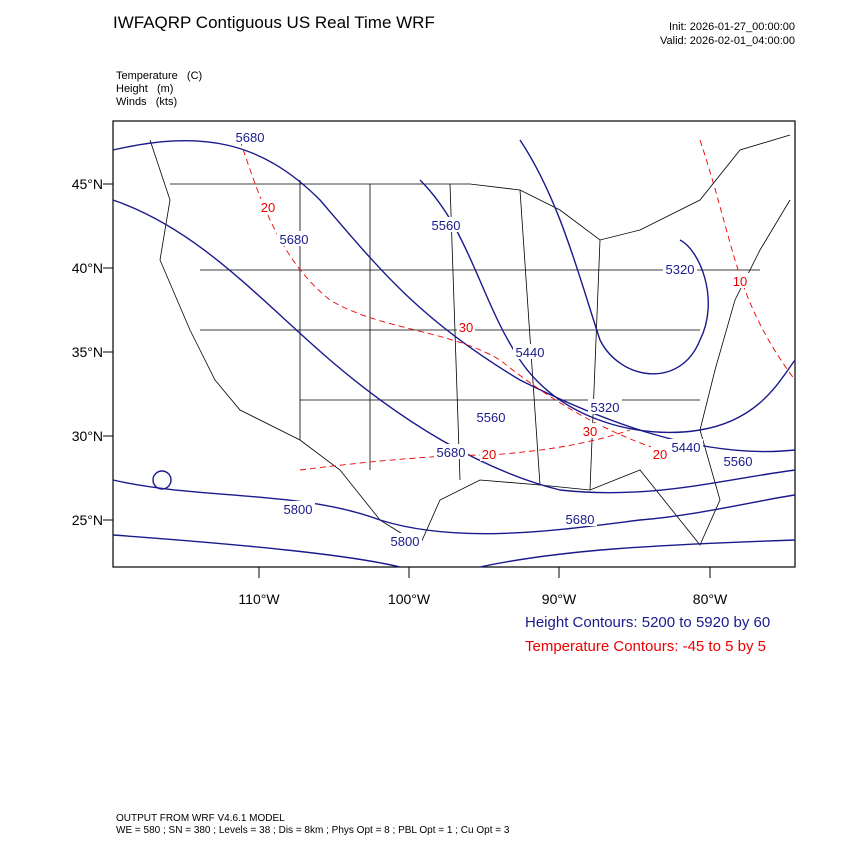  Describe the element at coordinates (146, 102) in the screenshot. I see `field-label: Winds (kts)` at that location.